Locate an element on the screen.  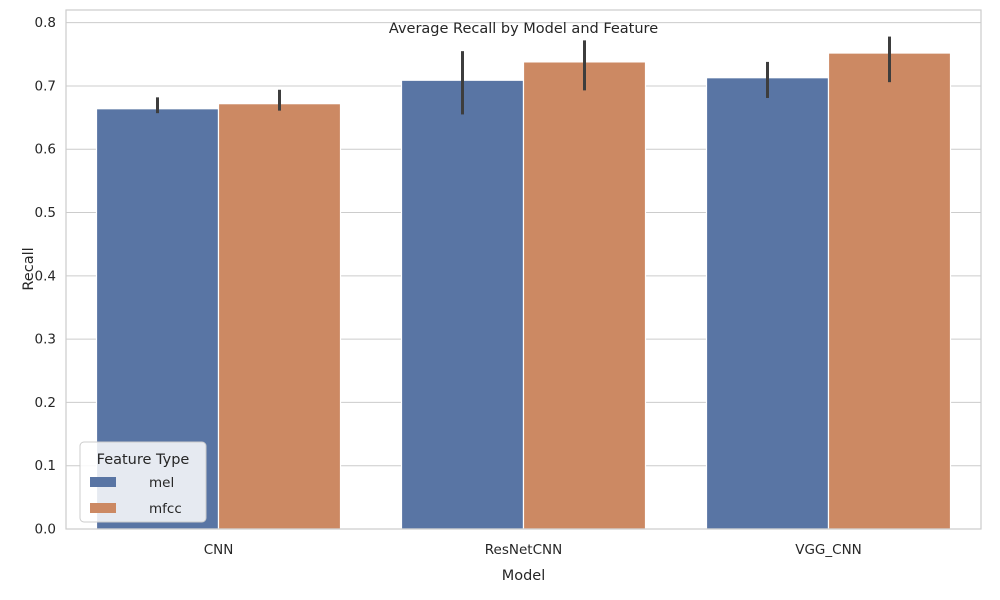
x-axis-label: Model is located at coordinates (524, 576).